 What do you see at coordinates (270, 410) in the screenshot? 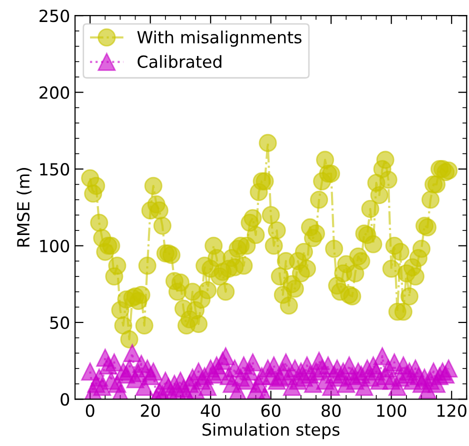
I see `x-tick-label: 60` at bounding box center [270, 410].